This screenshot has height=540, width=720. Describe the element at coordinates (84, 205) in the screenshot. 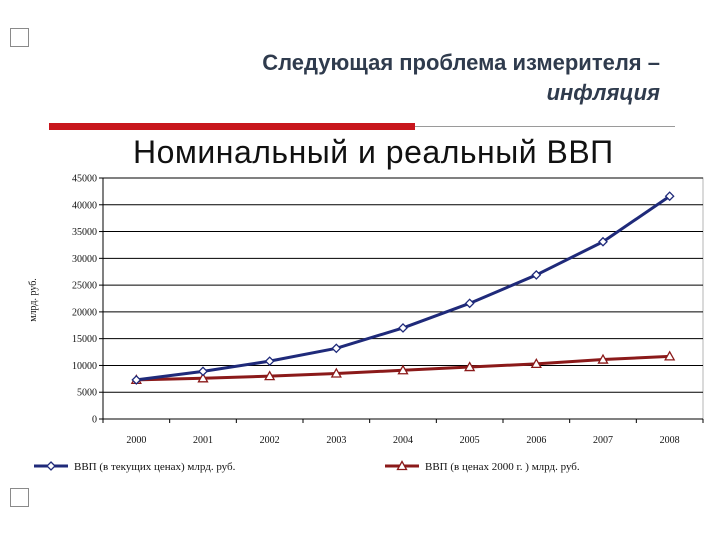

I see `y-tick-label: 40000` at that location.